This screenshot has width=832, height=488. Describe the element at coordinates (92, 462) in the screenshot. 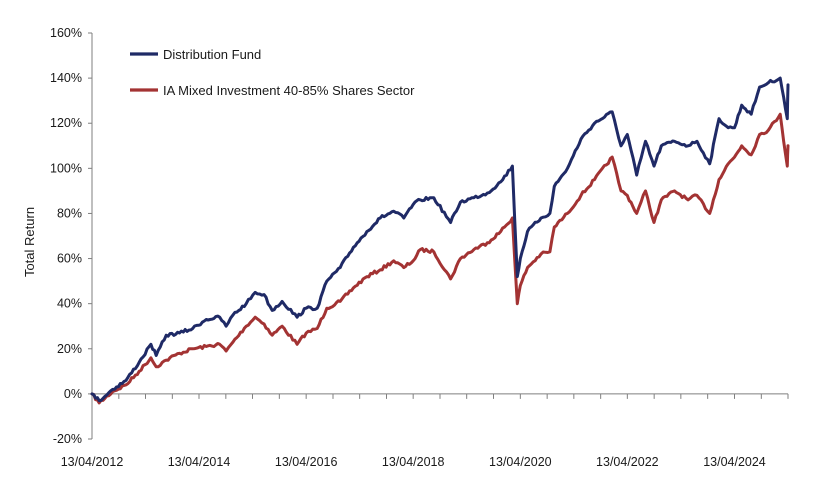

I see `x-tick-label: 13/04/2012` at that location.